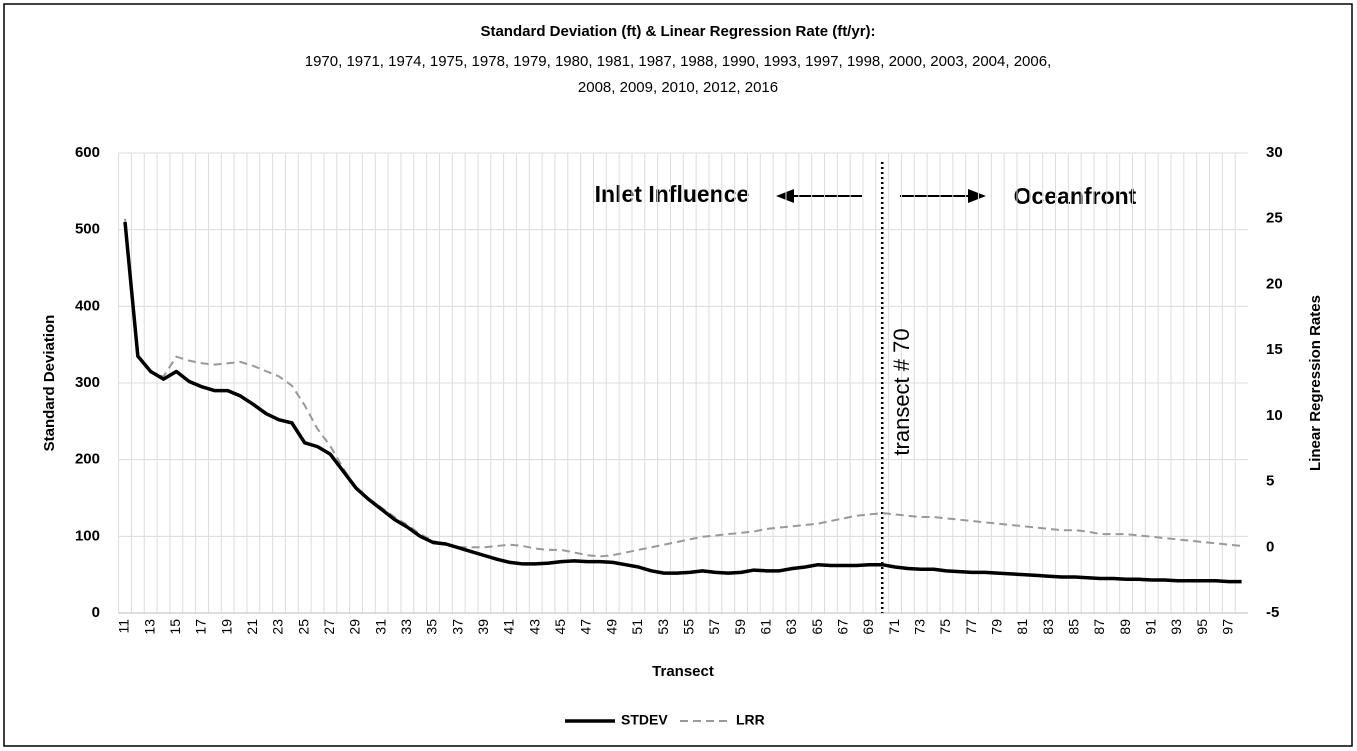 The height and width of the screenshot is (751, 1357). I want to click on x-tick-label: 83, so click(1048, 627).